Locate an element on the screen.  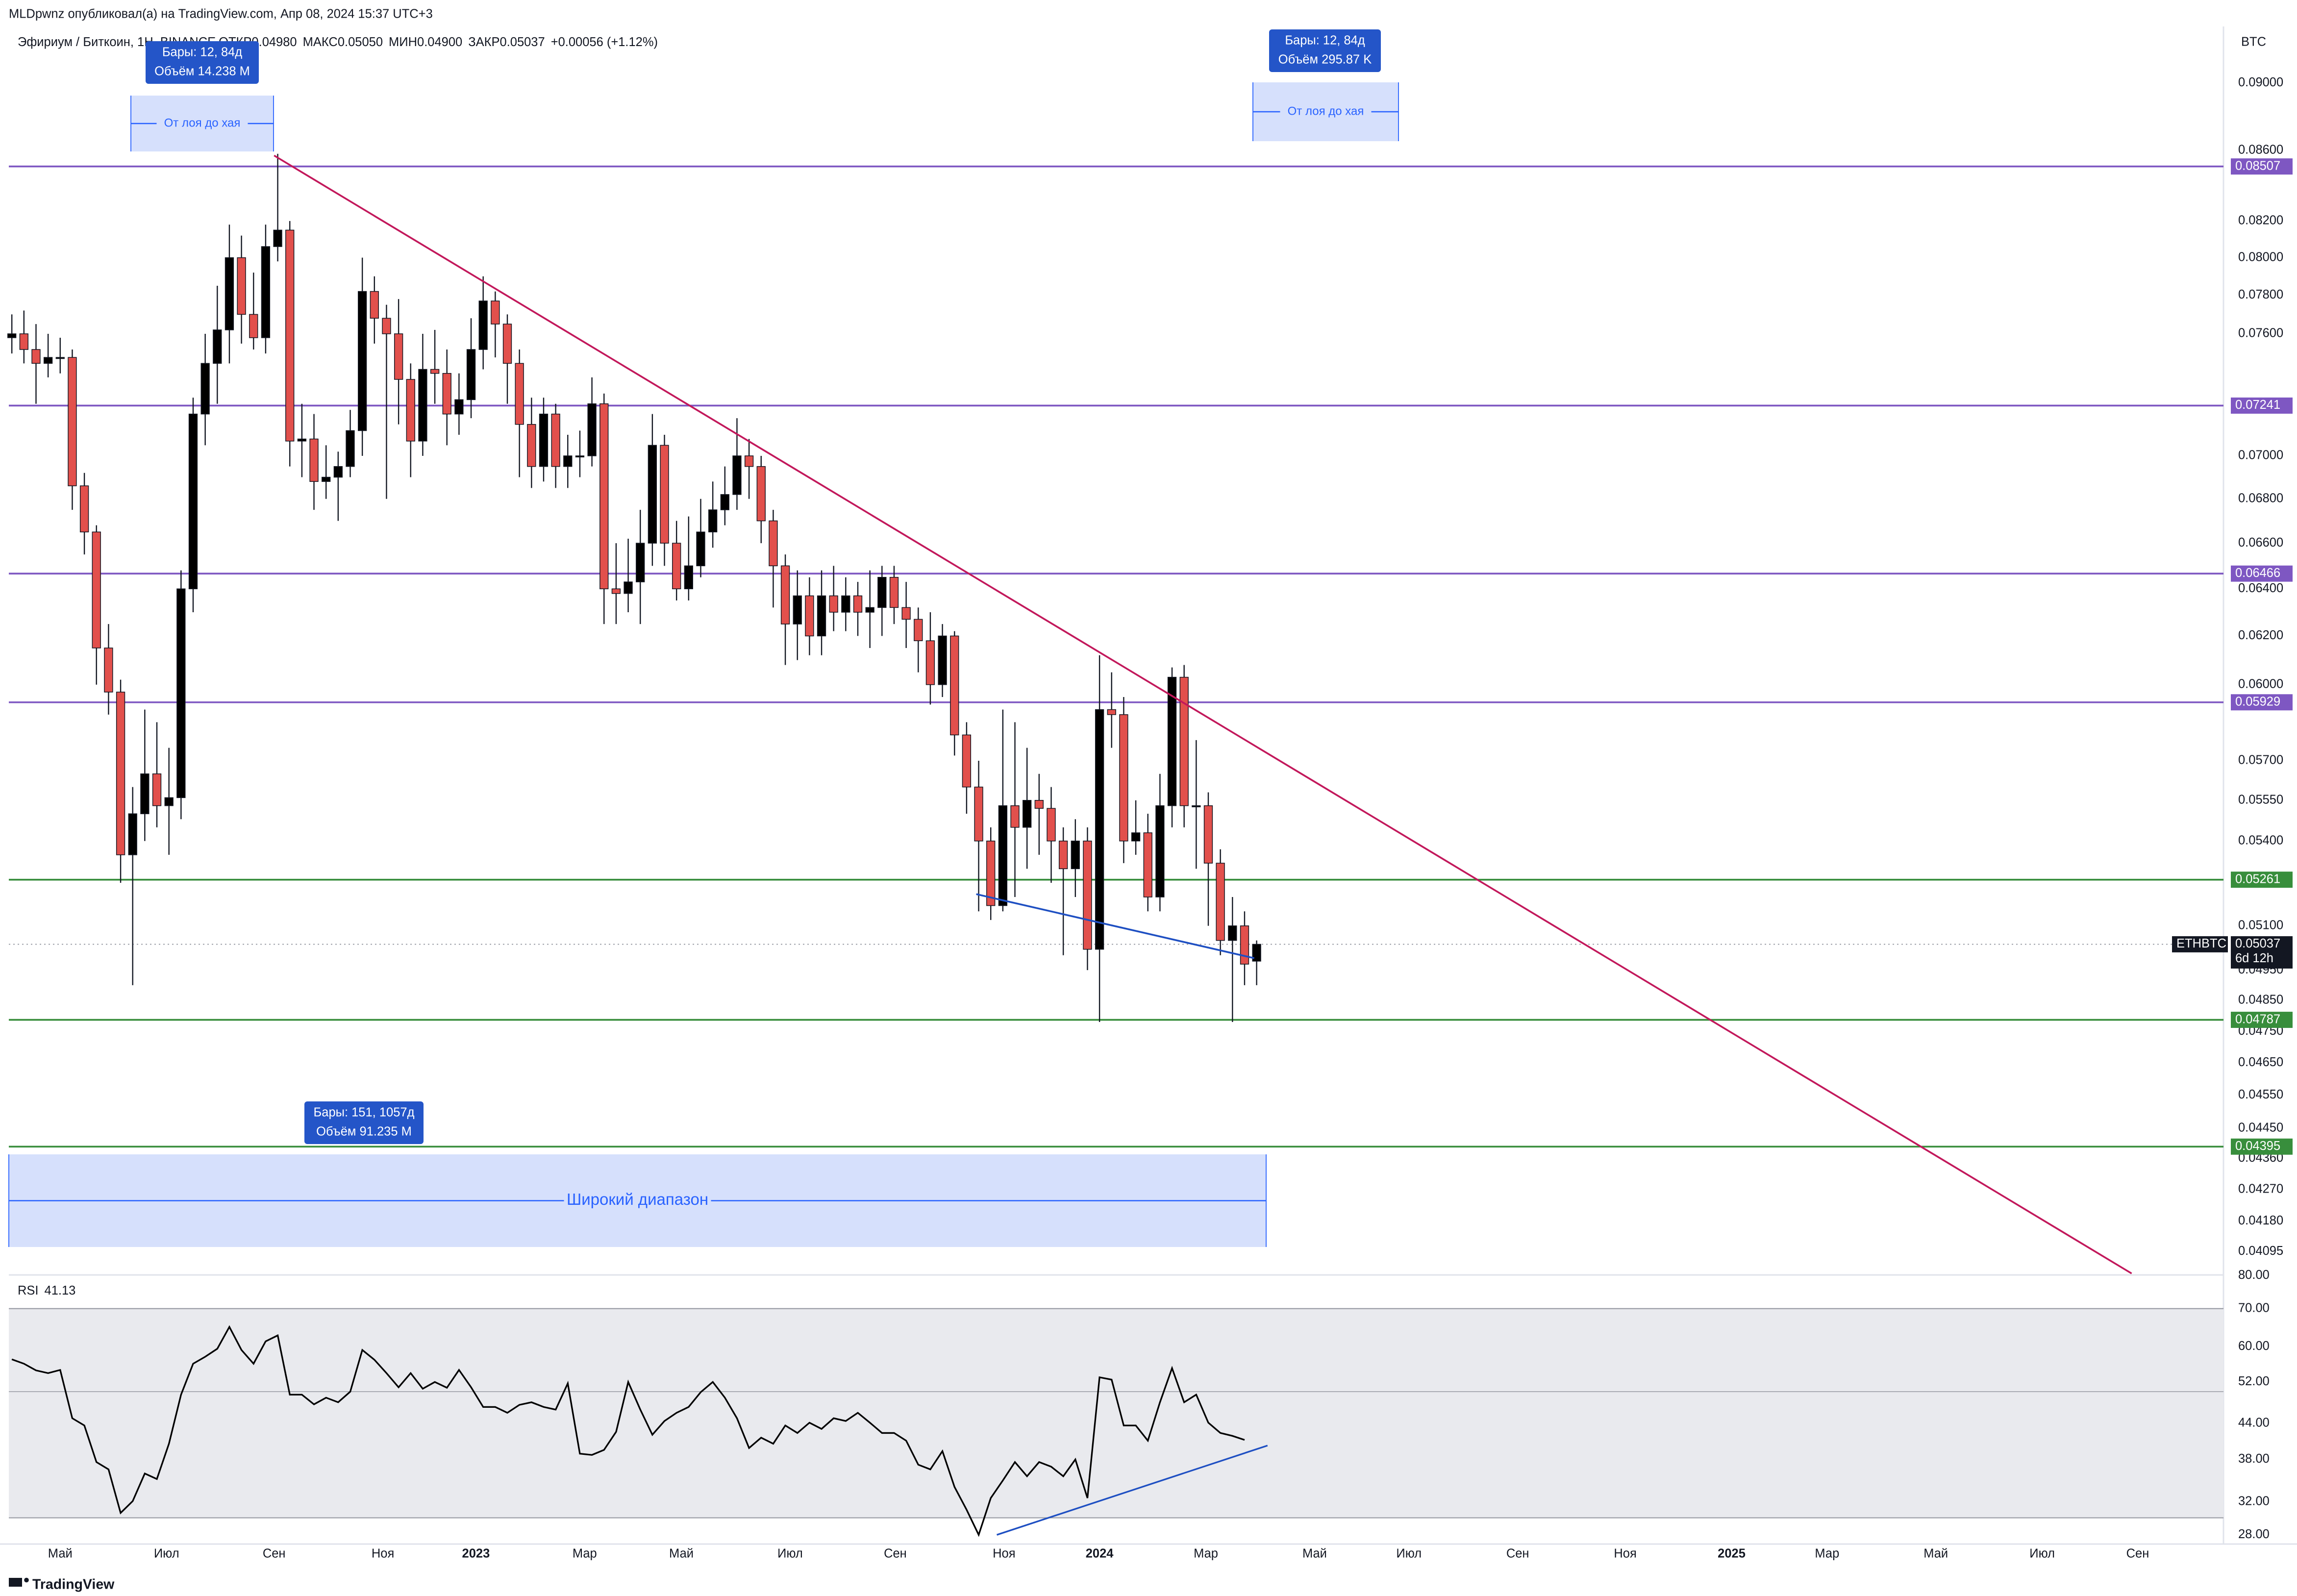
x-tick-label: Мар is located at coordinates (585, 1554).